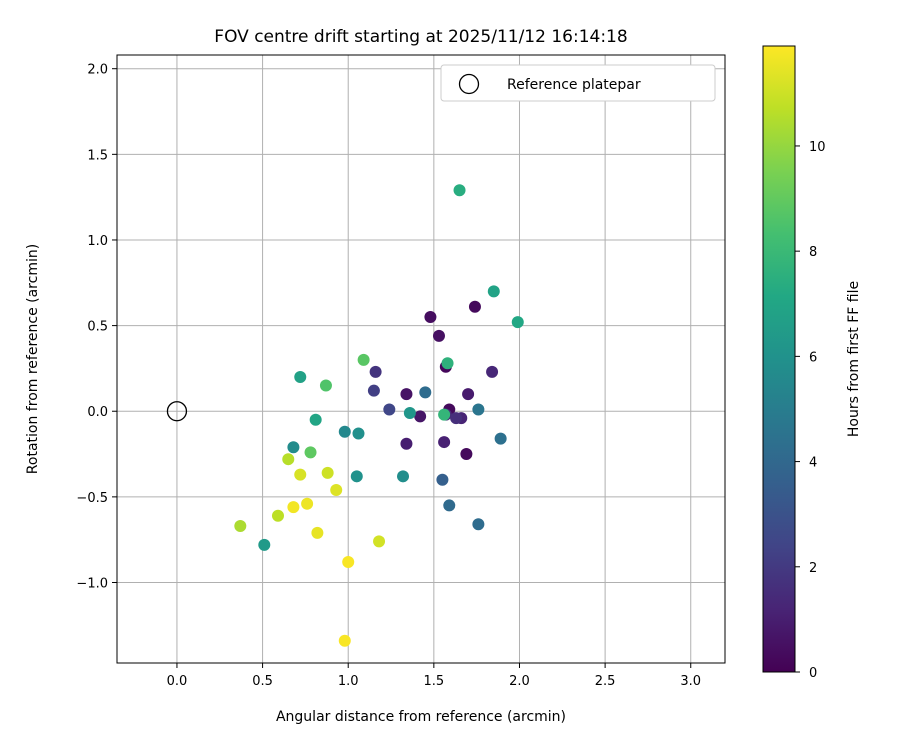 Image resolution: width=900 pixels, height=750 pixels. Describe the element at coordinates (810, 410) in the screenshot. I see `colorbar-ticks: 0 2 4 6 8 10` at that location.